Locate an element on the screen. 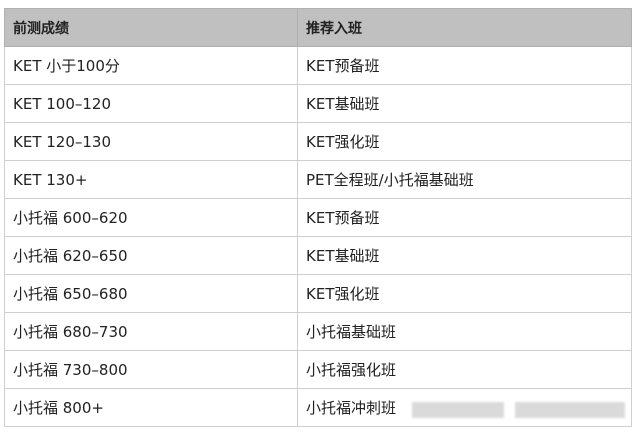 This screenshot has height=438, width=637. table-row: 小托福 680–730 小托福基础班 is located at coordinates (318, 331).